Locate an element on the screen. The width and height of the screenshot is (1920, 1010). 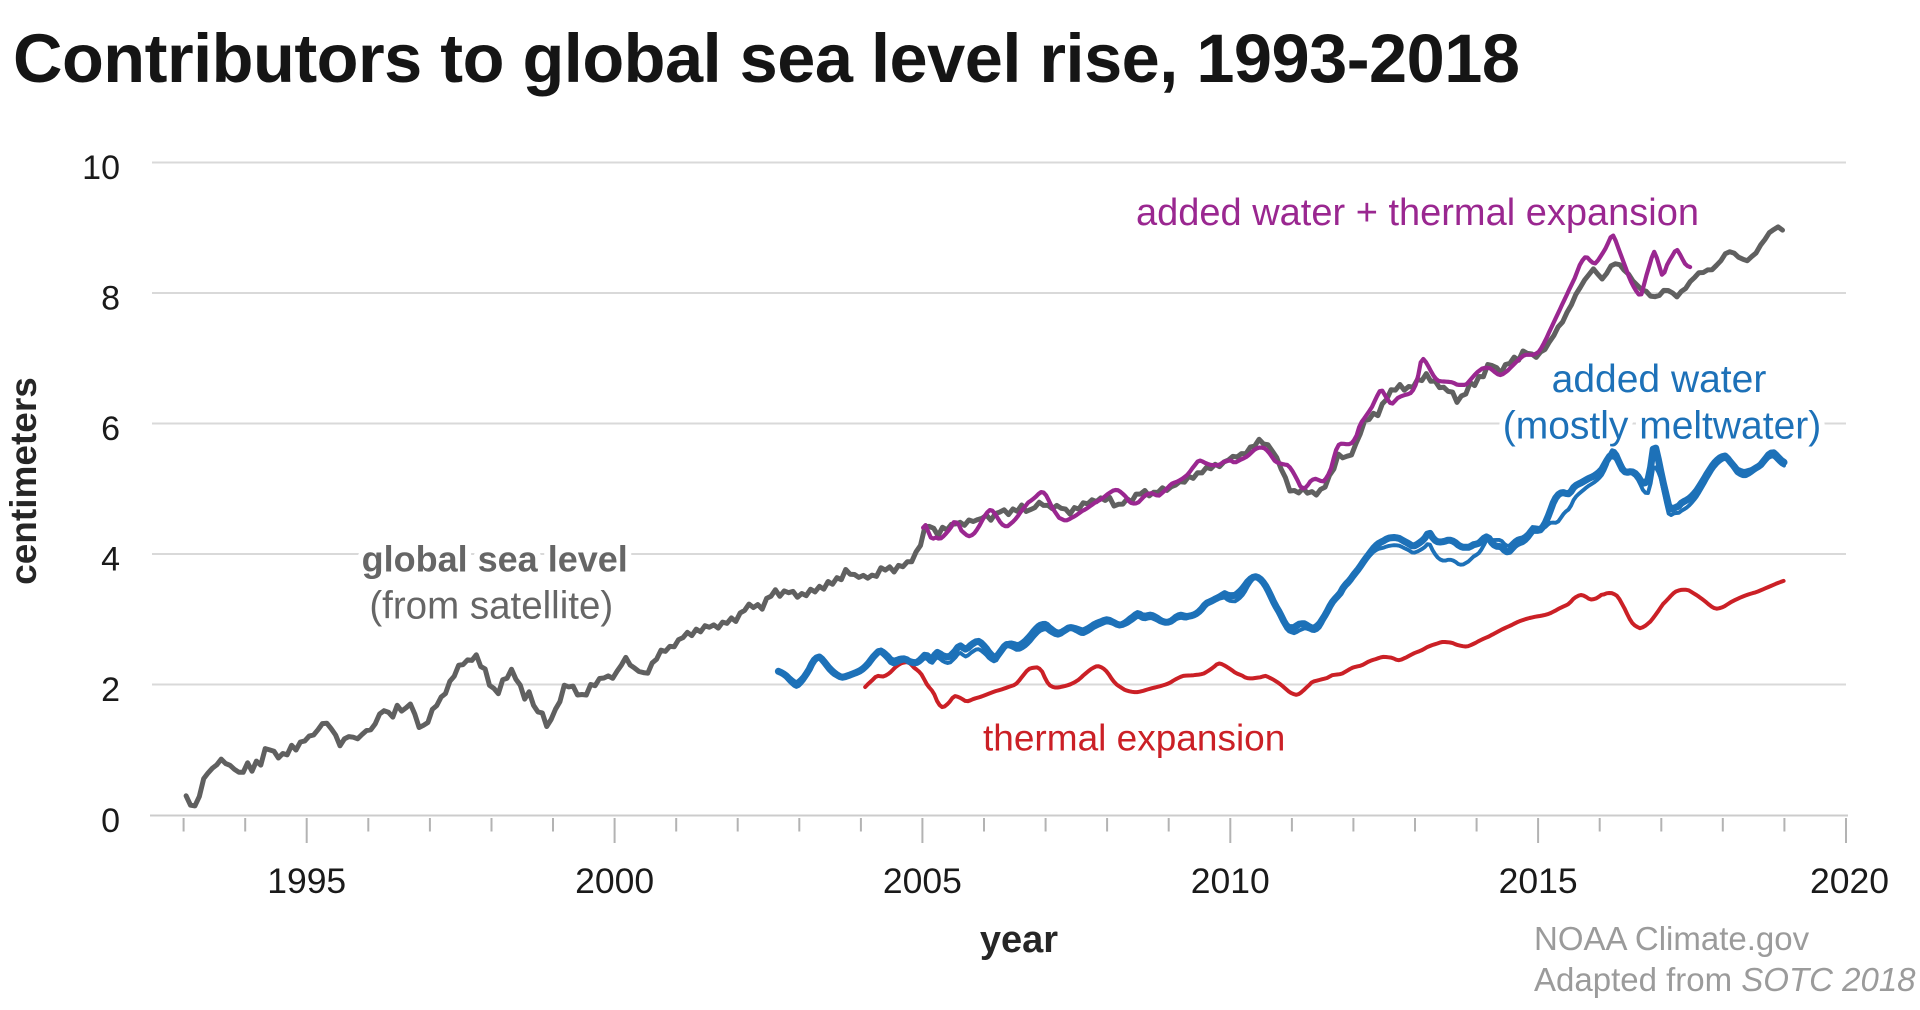
svg-text: global sea level is located at coordinates (495, 558).